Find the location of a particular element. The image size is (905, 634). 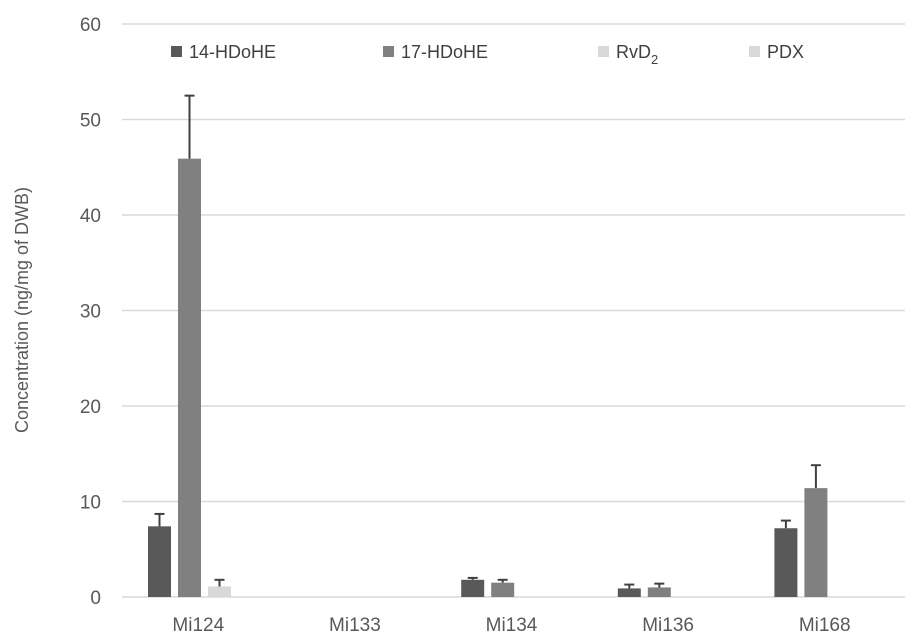

legend-label: 14-HDoHE is located at coordinates (232, 52).